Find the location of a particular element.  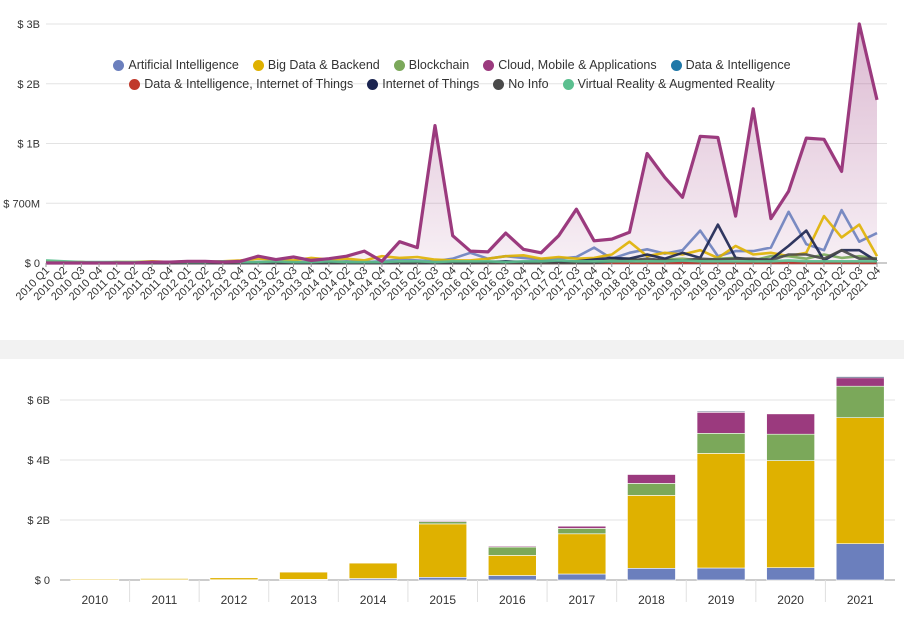

legend-item-artificial-intelligence: Artificial Intelligence is located at coordinates (176, 65).